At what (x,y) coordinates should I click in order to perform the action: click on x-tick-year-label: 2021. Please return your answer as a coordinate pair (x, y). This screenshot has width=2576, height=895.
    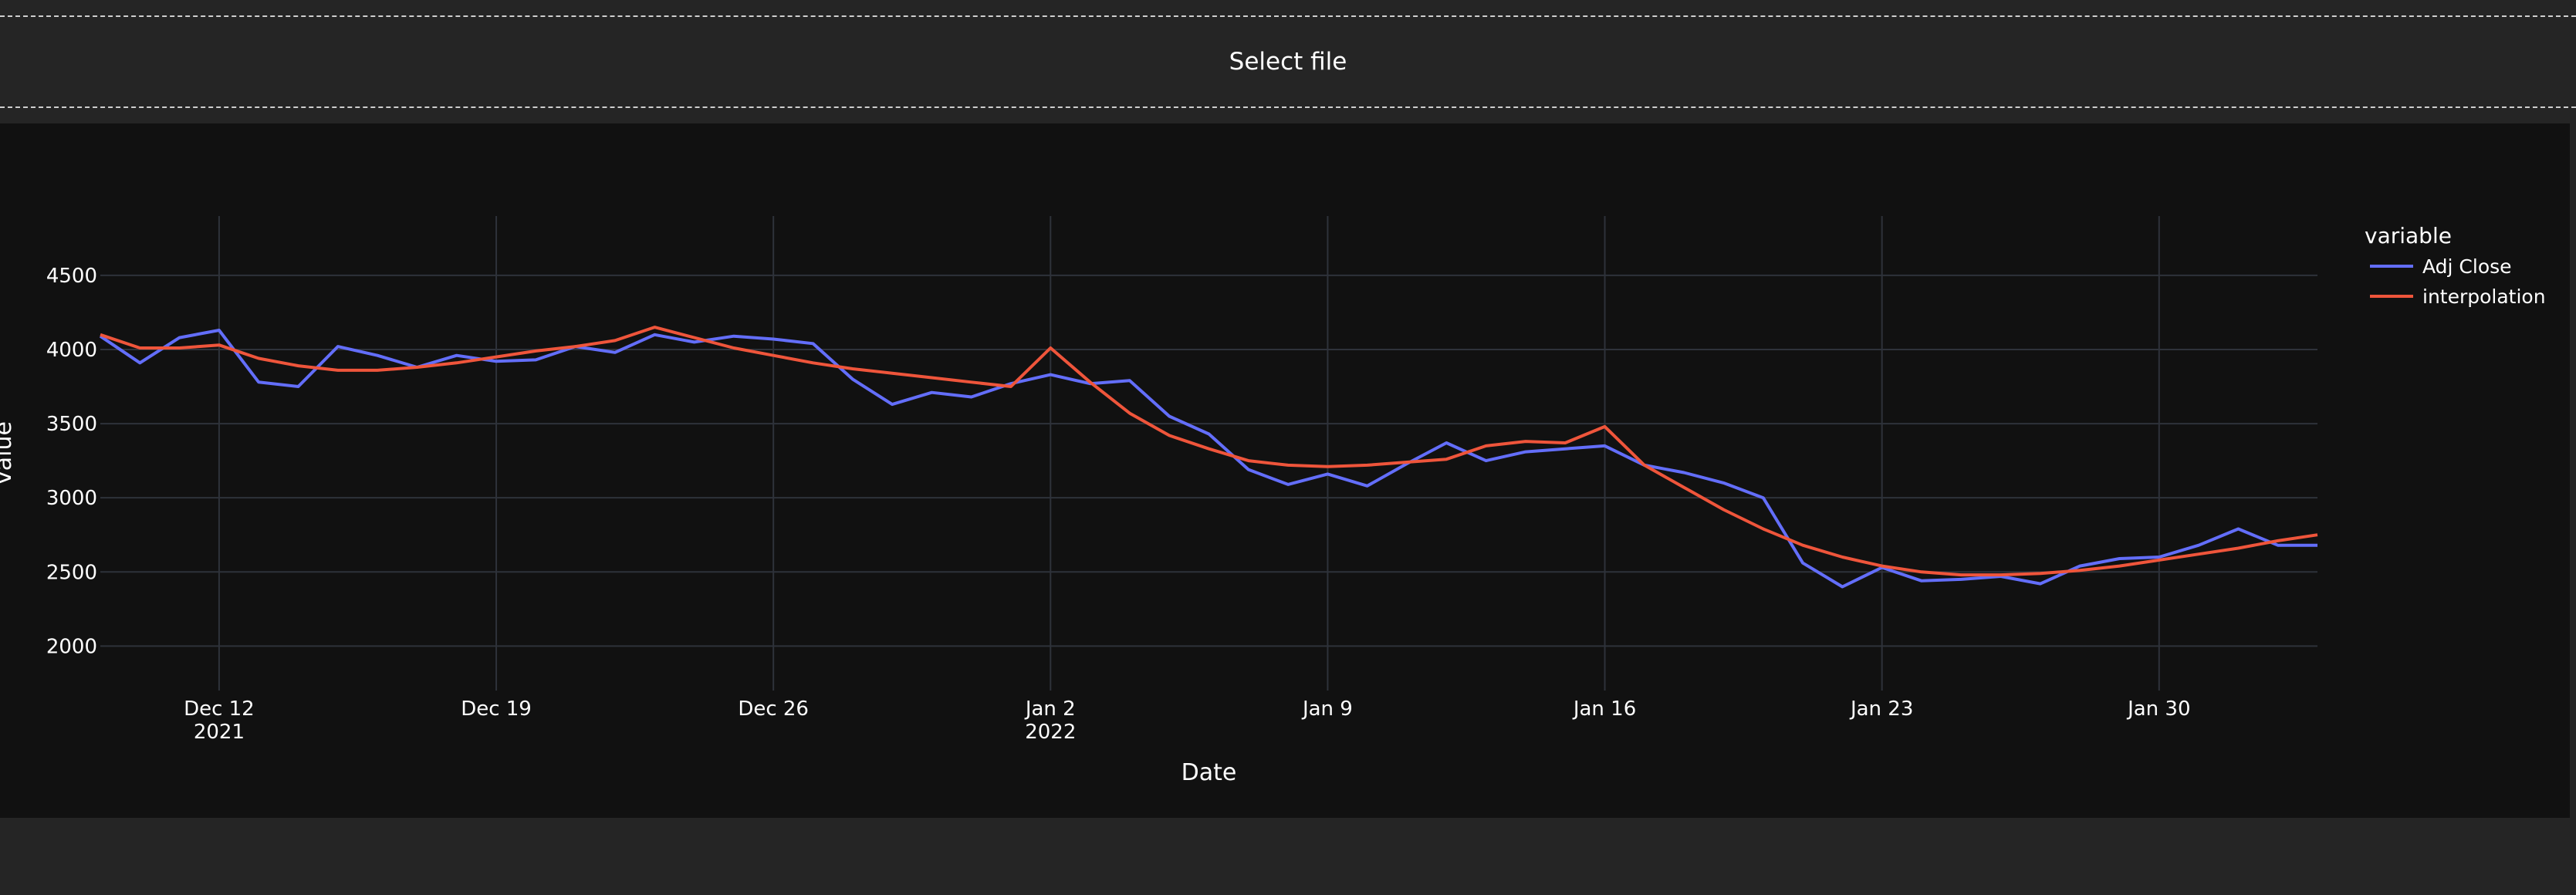
    Looking at the image, I should click on (219, 732).